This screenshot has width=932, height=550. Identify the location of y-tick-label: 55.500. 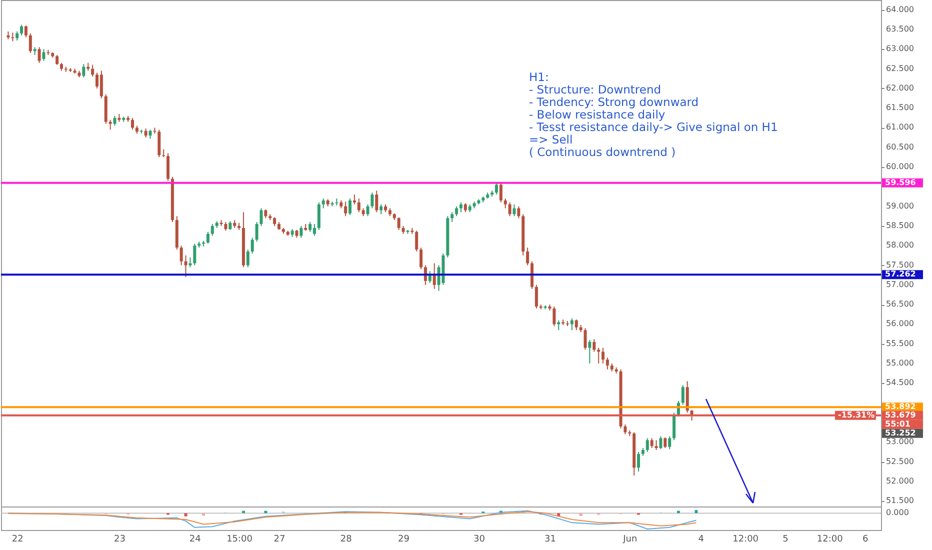
(900, 343).